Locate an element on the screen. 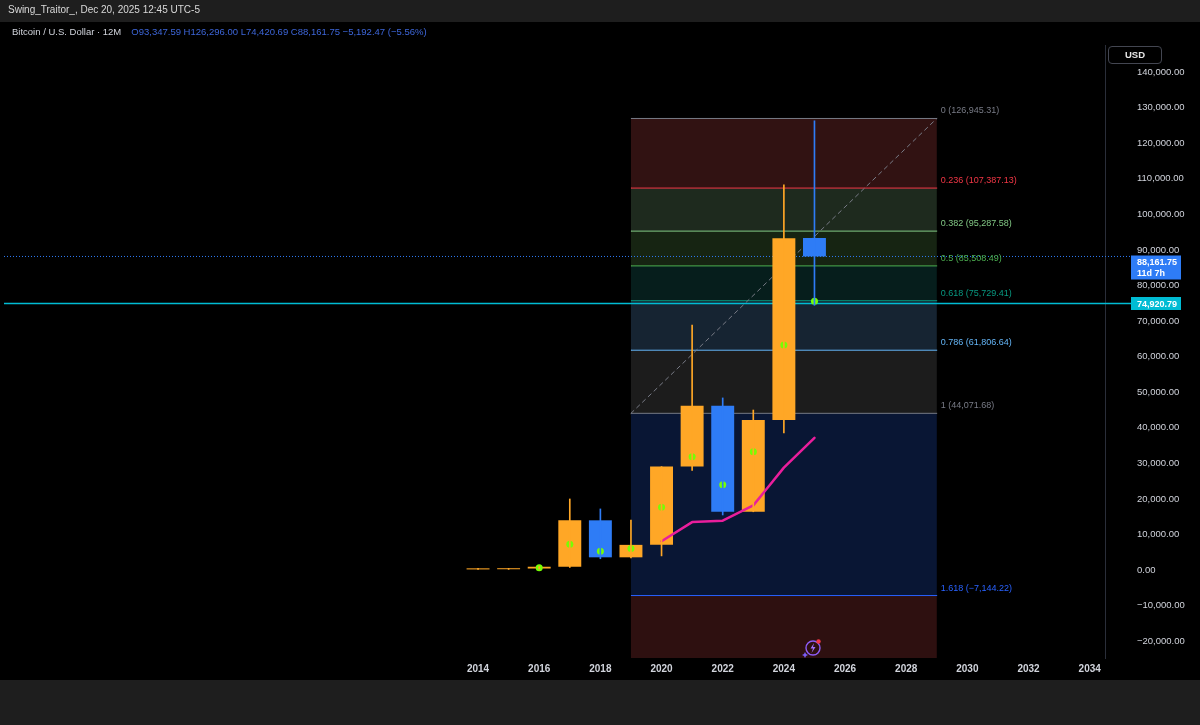 The height and width of the screenshot is (725, 1200). x-tick-label: 2030 is located at coordinates (967, 668).